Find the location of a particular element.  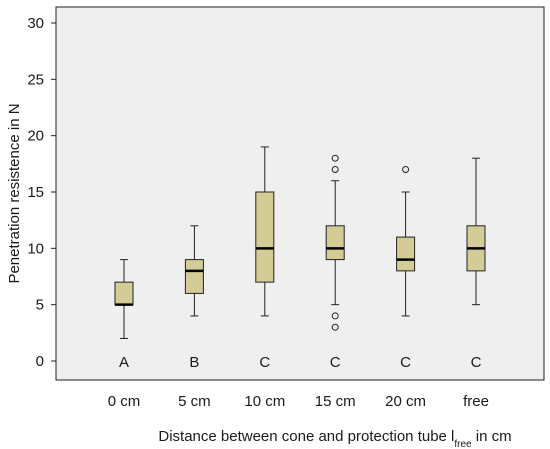

x-tick-label: 5 cm is located at coordinates (194, 401).